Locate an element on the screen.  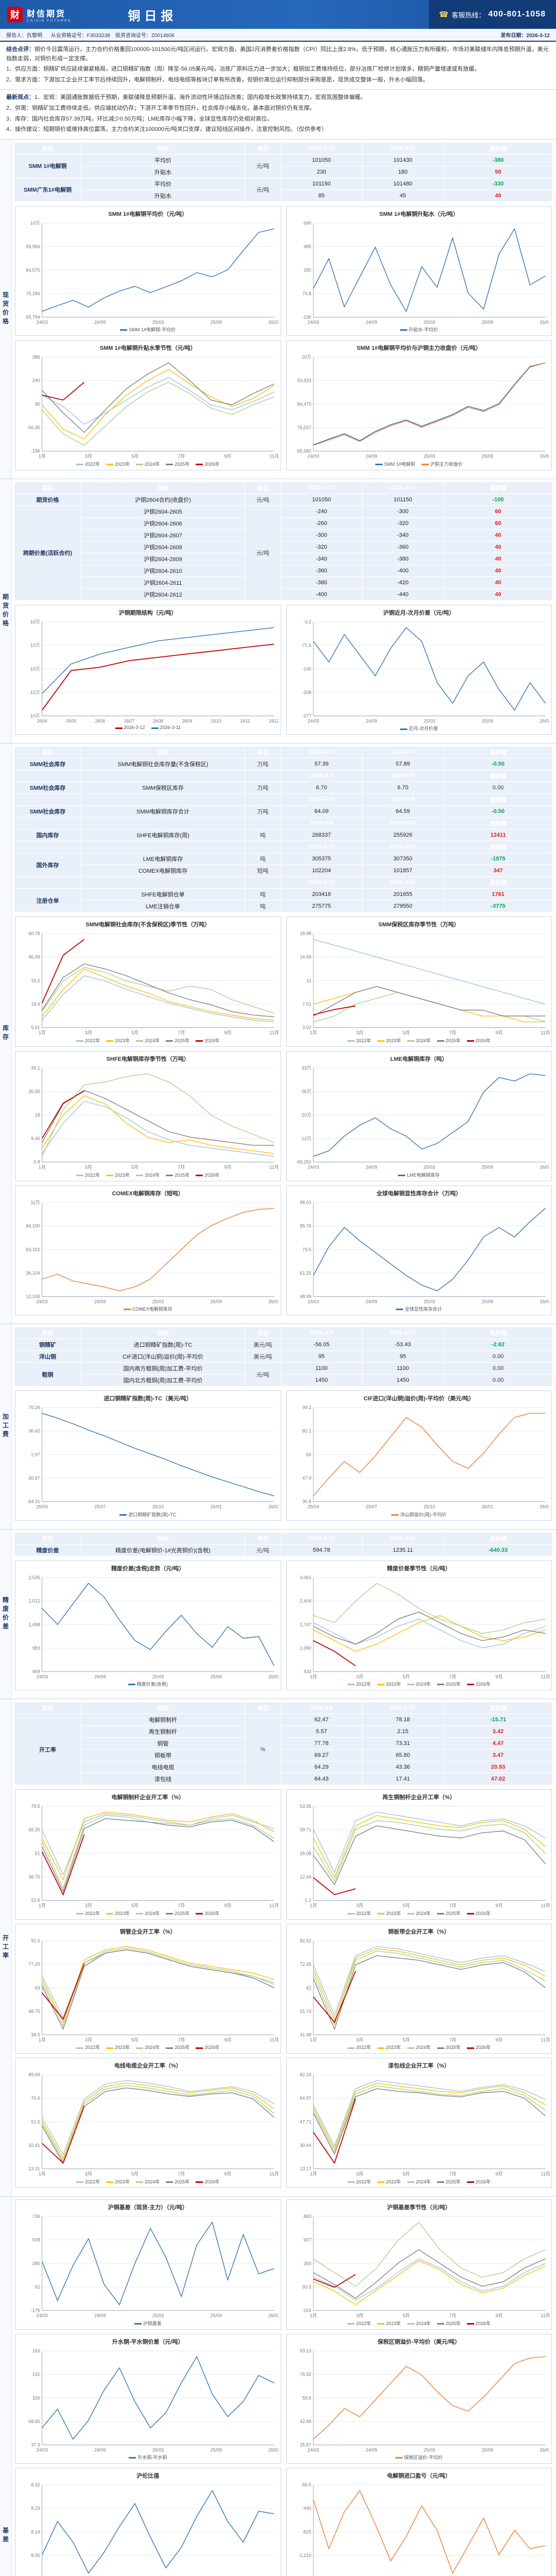
svg-text: 26/03 is located at coordinates (544, 1167).